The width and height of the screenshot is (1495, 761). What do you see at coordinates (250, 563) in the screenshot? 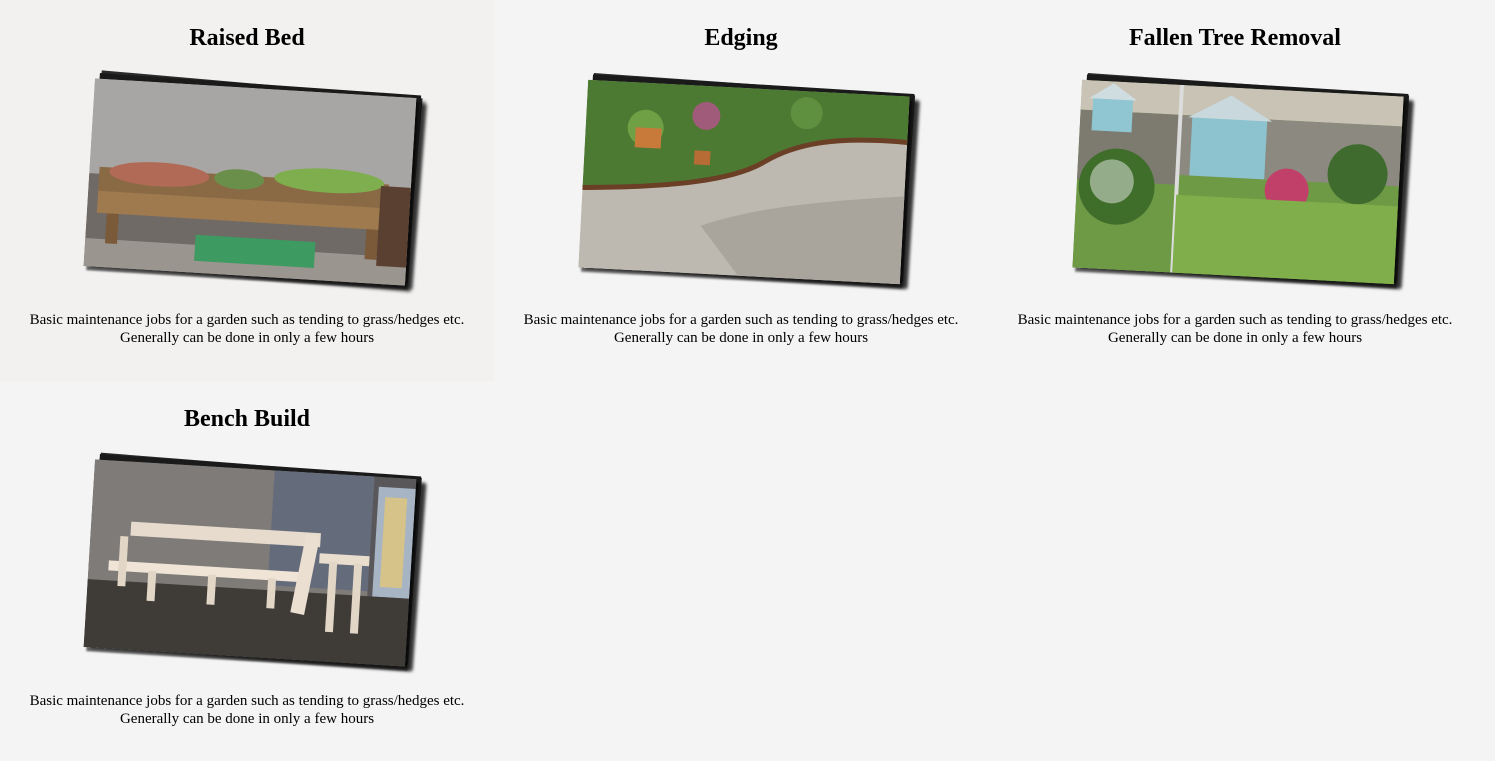
I see `bench-build-photo` at bounding box center [250, 563].